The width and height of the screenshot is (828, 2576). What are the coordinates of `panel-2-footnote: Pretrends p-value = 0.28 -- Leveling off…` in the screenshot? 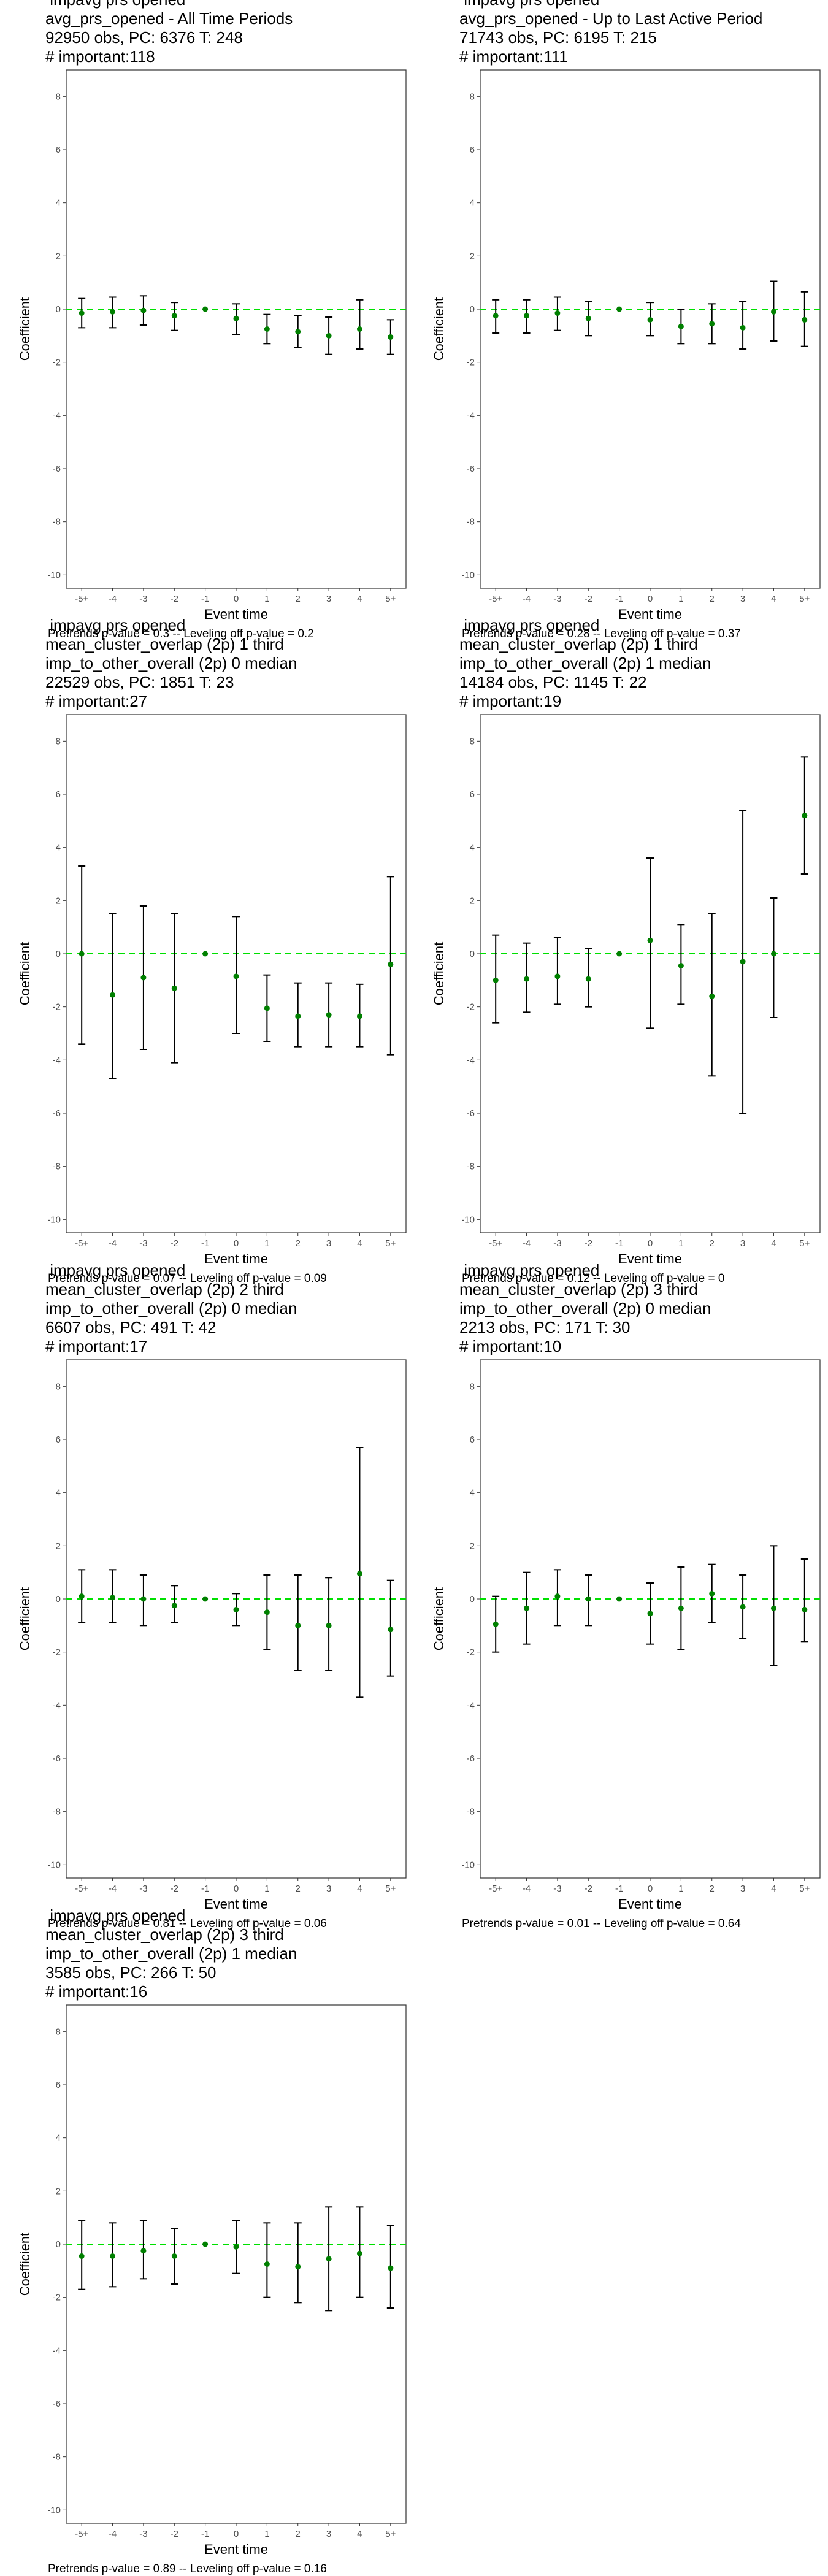 It's located at (601, 633).